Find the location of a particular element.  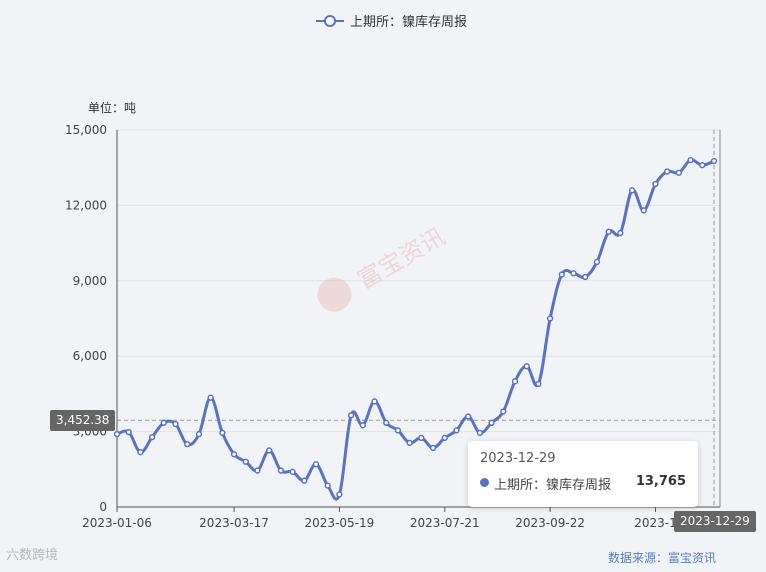

x-tick-label: 2023-1 is located at coordinates (655, 523).